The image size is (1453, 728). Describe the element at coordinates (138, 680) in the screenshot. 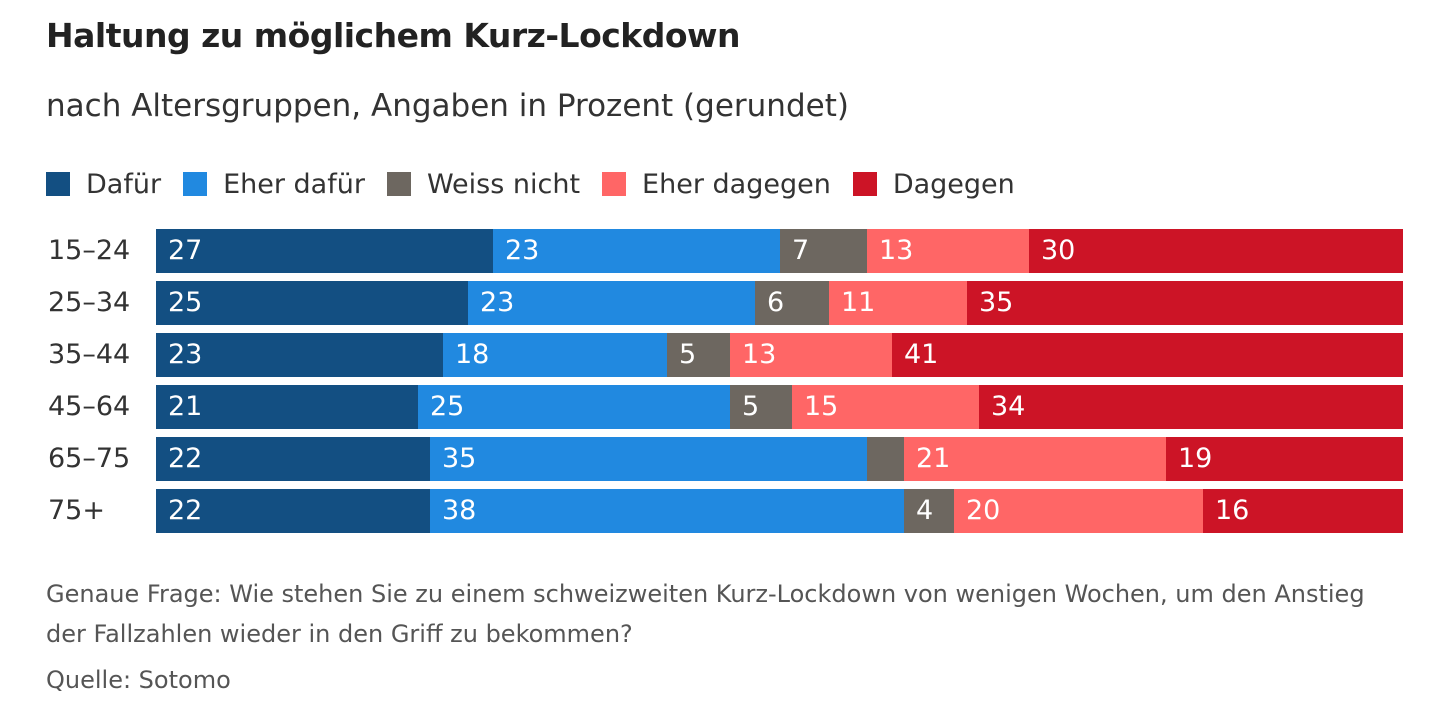

I see `source-note: Quelle: Sotomo` at that location.